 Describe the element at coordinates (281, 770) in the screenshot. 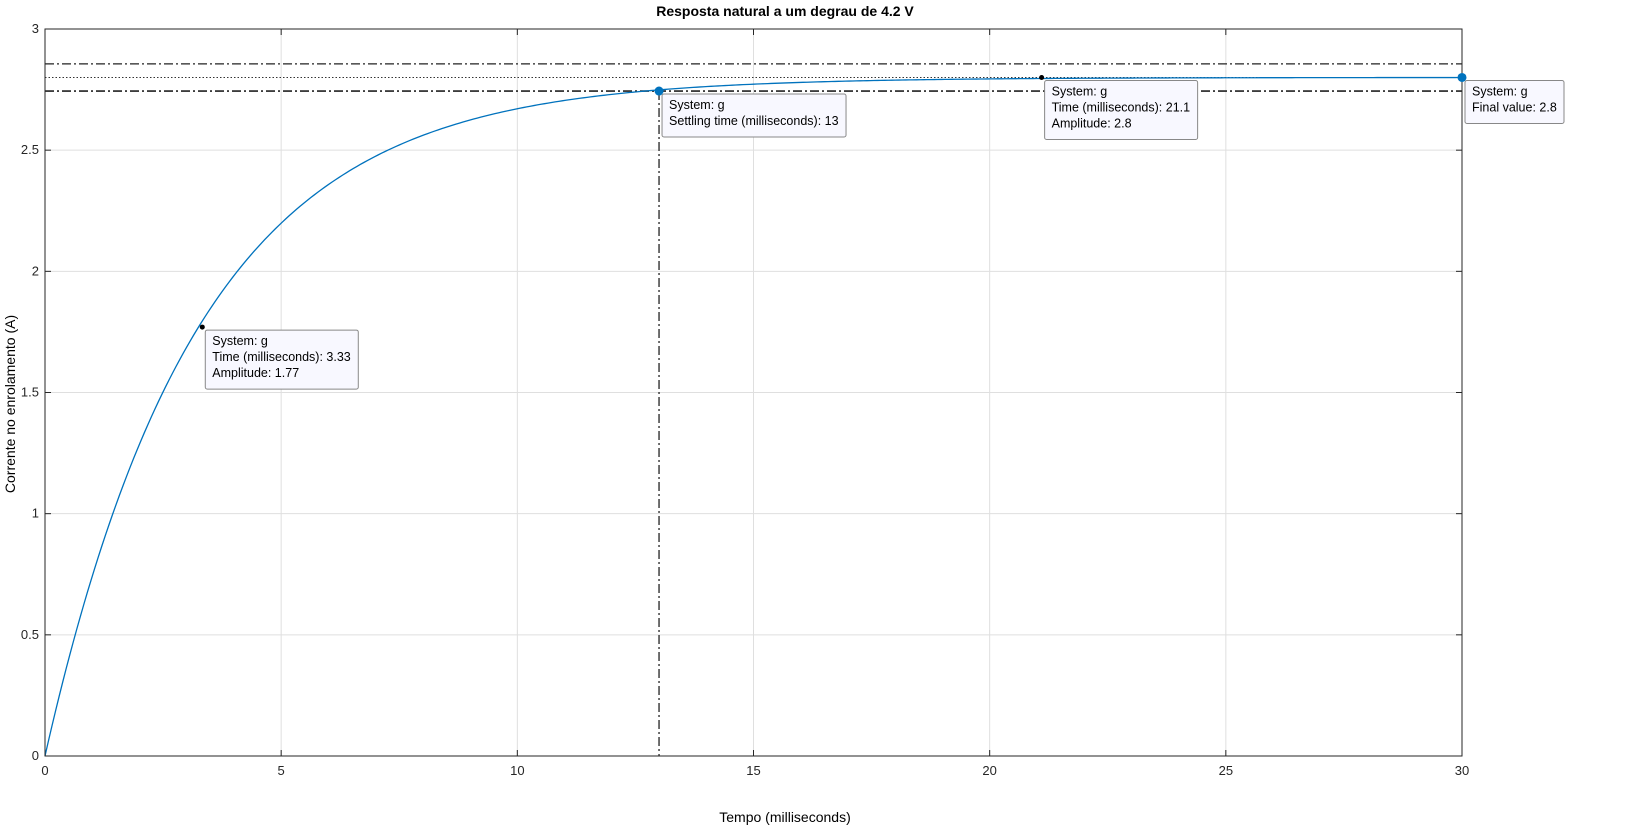

I see `x-tick-label: 5` at that location.